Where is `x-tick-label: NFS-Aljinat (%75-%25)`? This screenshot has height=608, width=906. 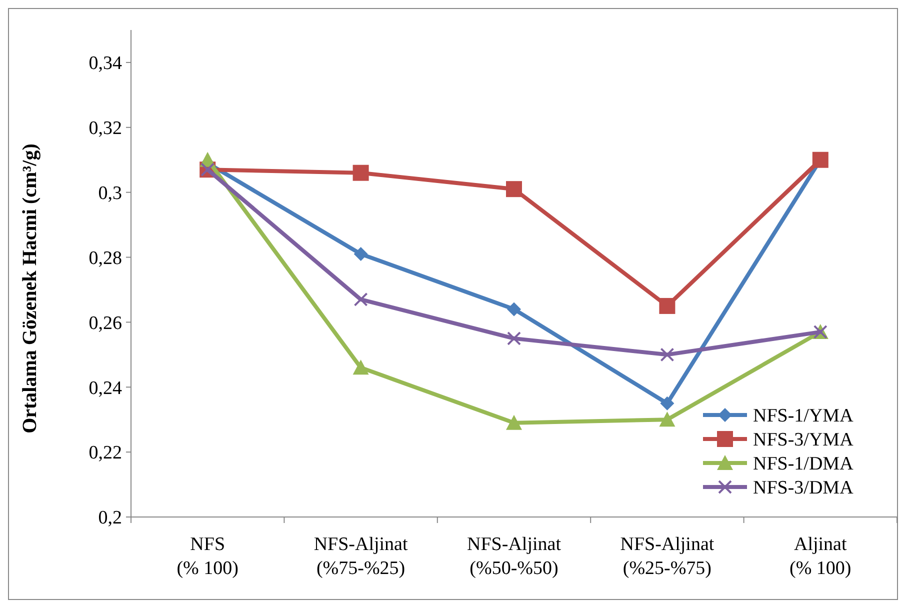 x-tick-label: NFS-Aljinat (%75-%25) is located at coordinates (361, 556).